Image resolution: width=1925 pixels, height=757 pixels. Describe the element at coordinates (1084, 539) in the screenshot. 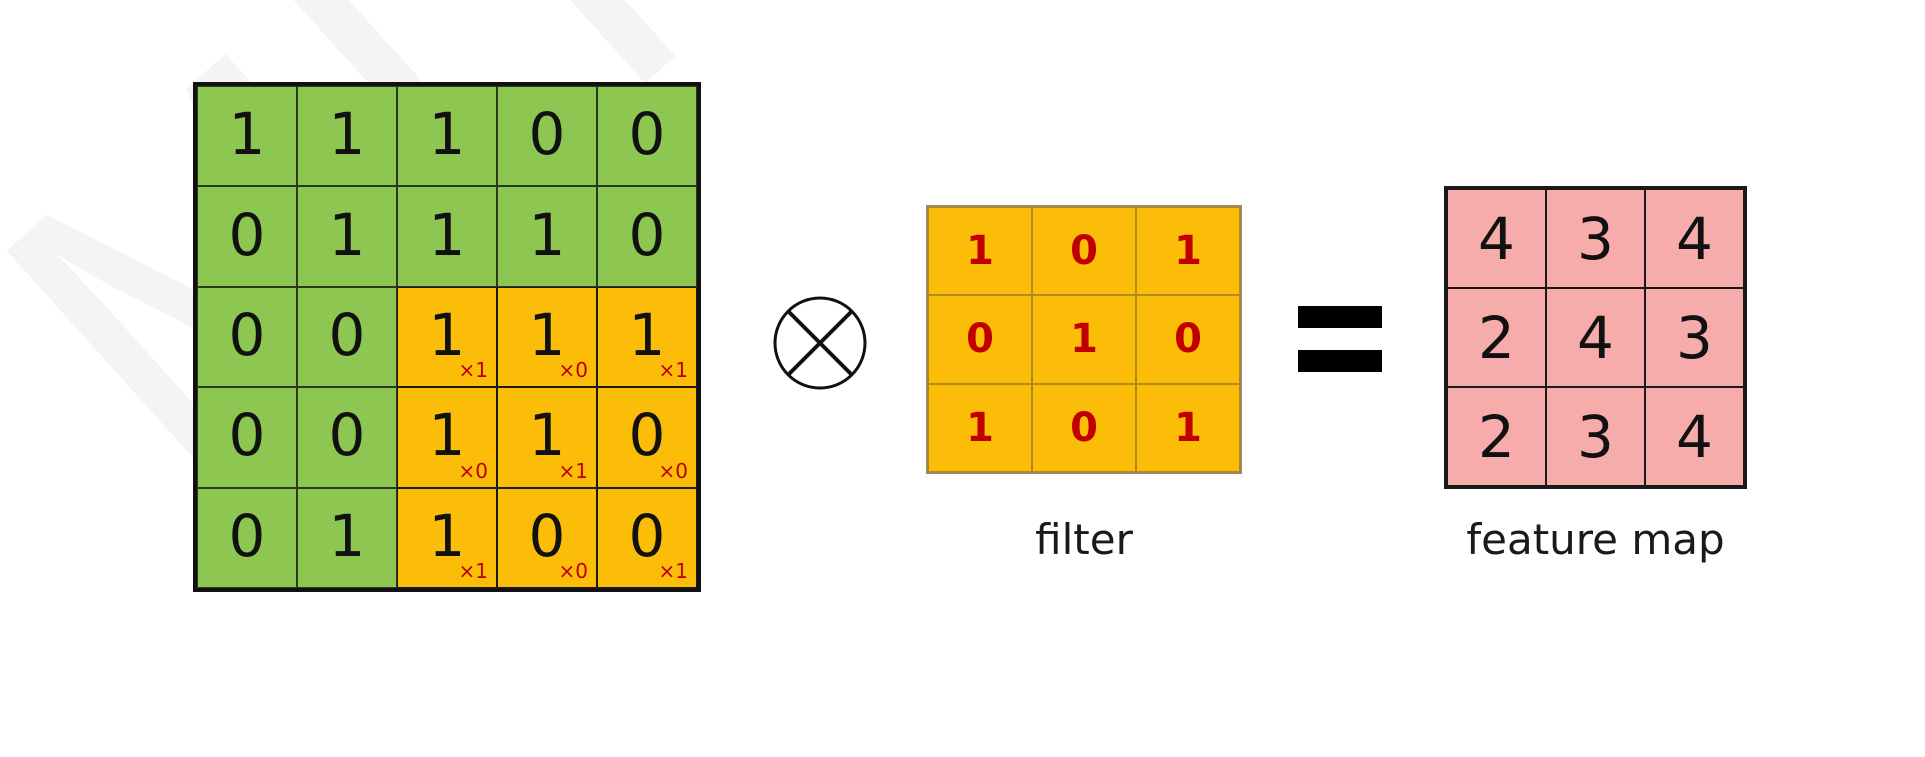

I see `filter-caption: filter` at that location.